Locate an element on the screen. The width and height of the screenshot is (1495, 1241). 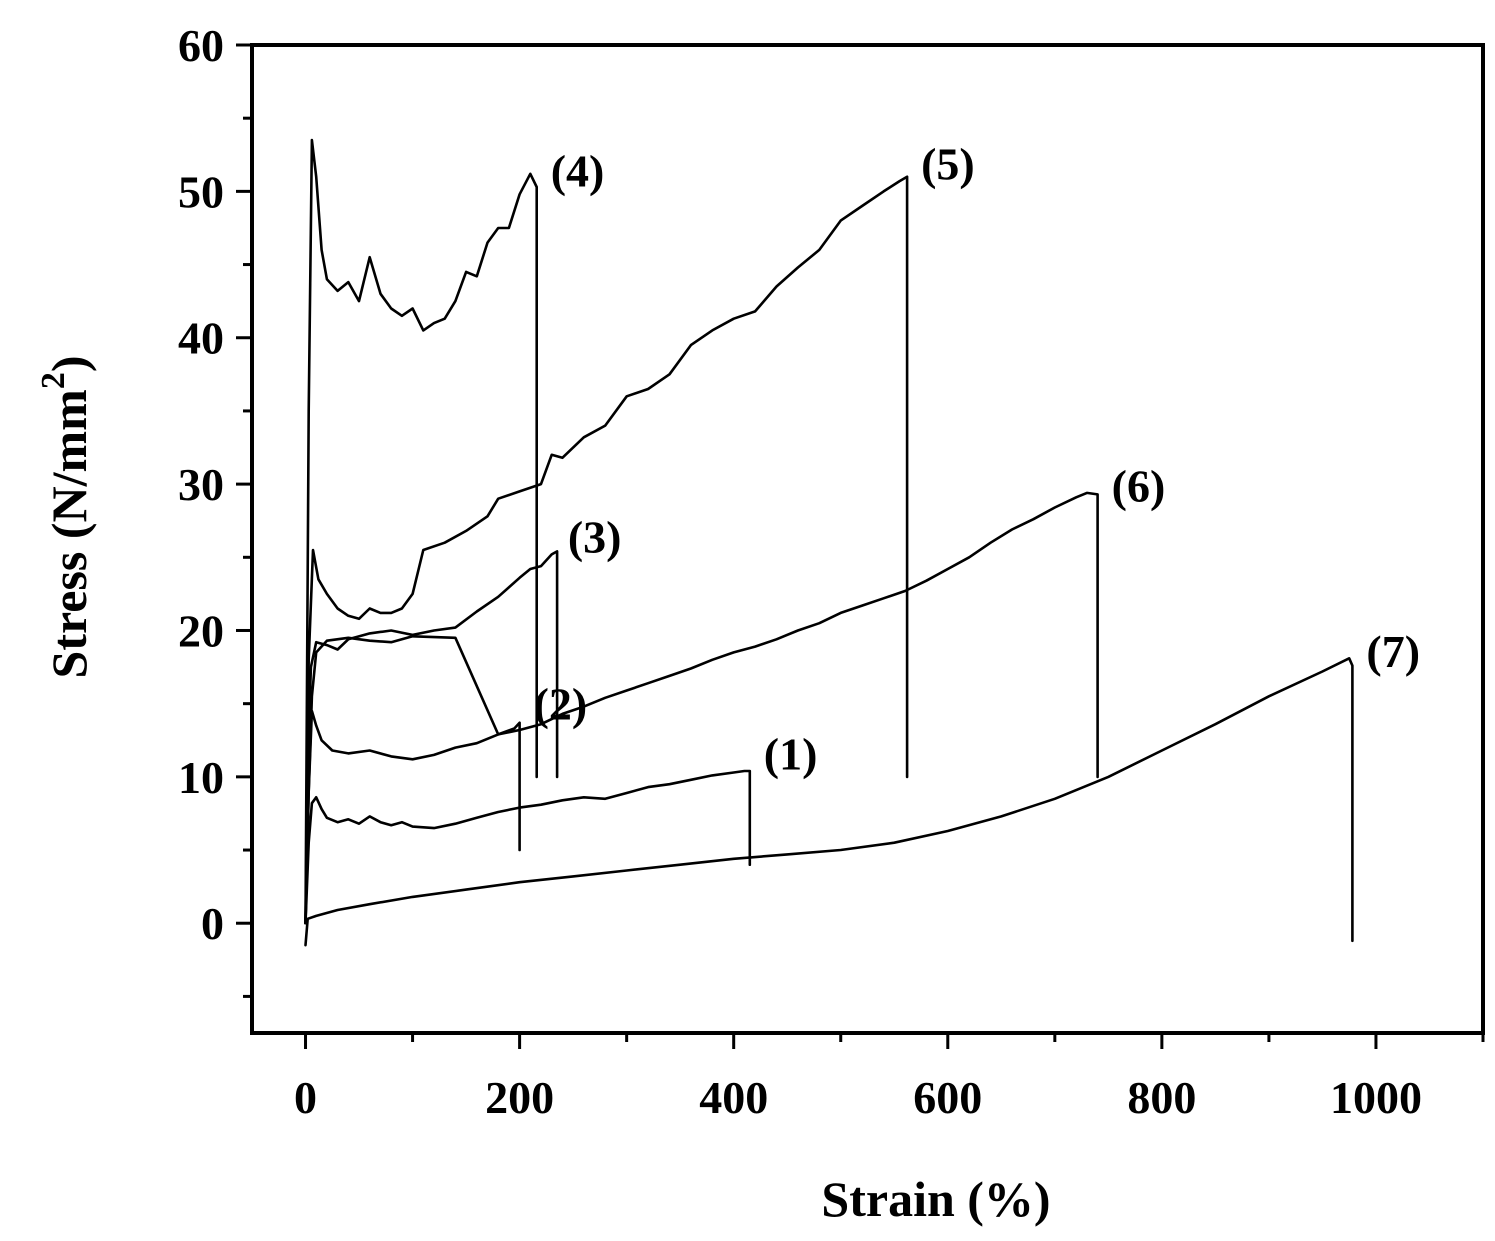
x-tick-label: 800 is located at coordinates (1161, 1097).